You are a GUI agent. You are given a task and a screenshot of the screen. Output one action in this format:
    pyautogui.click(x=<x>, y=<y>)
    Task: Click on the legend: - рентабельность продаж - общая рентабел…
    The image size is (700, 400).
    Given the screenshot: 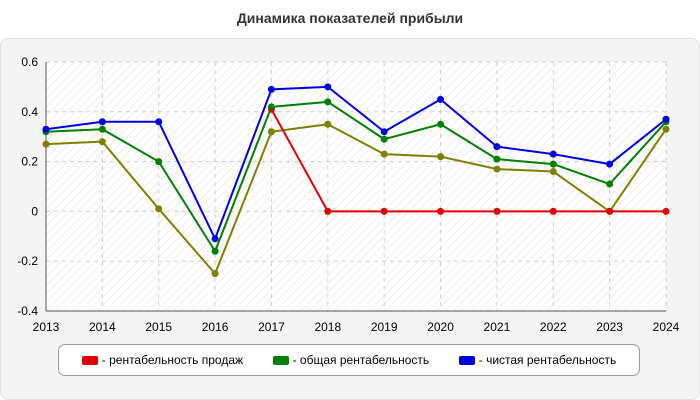 What is the action you would take?
    pyautogui.click(x=349, y=360)
    